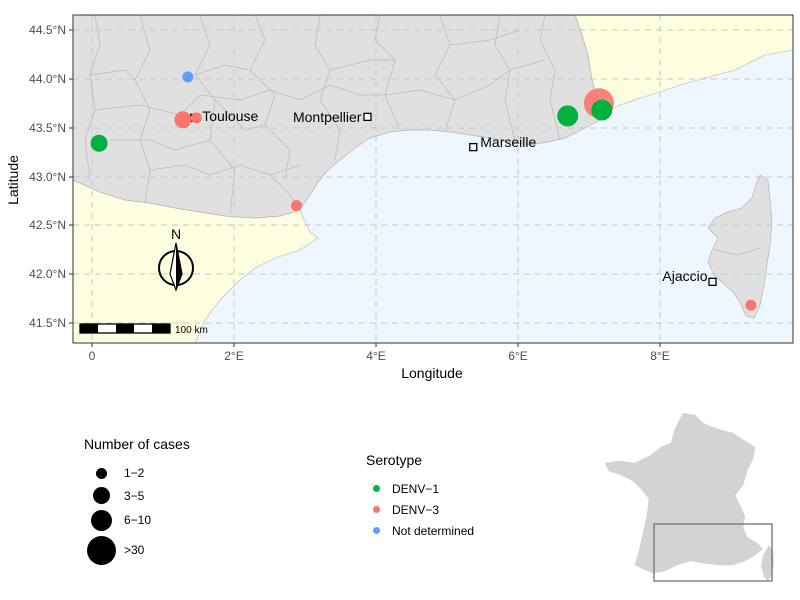  I want to click on north-label: N, so click(176, 234).